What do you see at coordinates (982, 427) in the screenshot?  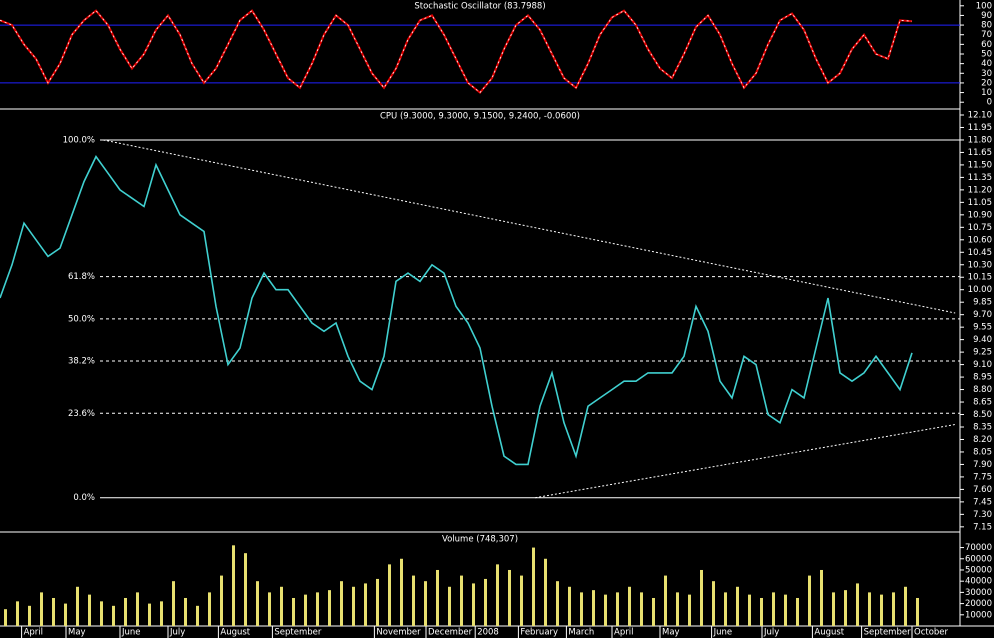 I see `y-tick-label: 8.35` at bounding box center [982, 427].